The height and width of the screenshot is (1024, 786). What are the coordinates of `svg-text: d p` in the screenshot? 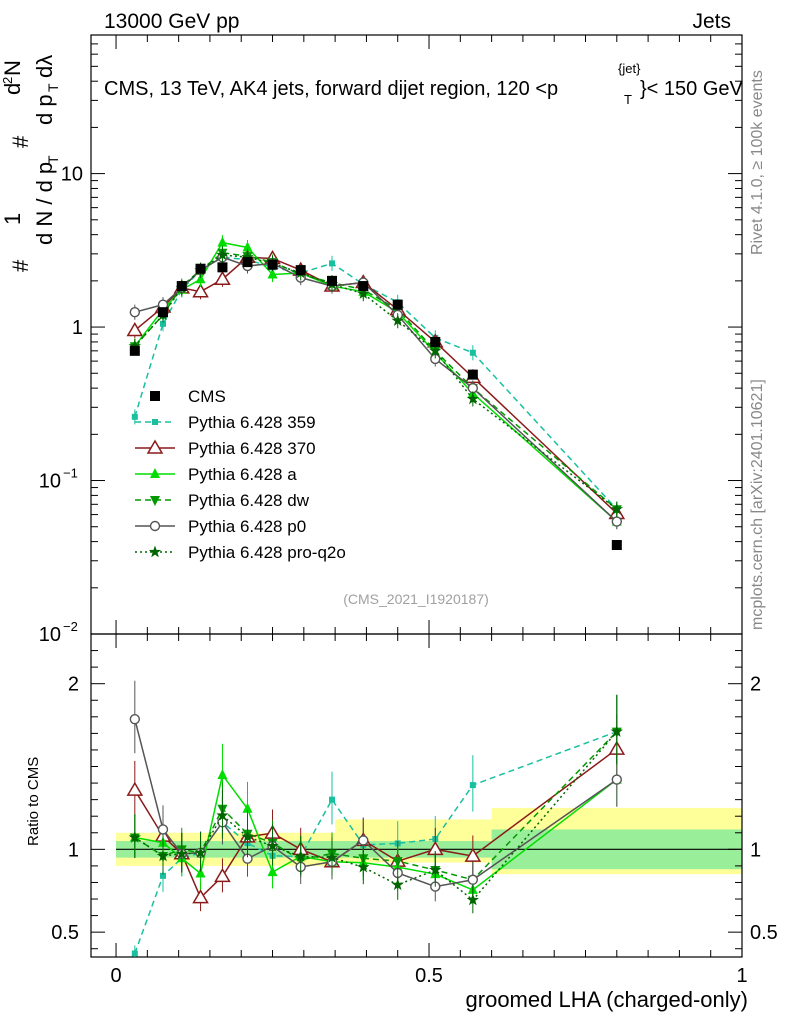 It's located at (44, 109).